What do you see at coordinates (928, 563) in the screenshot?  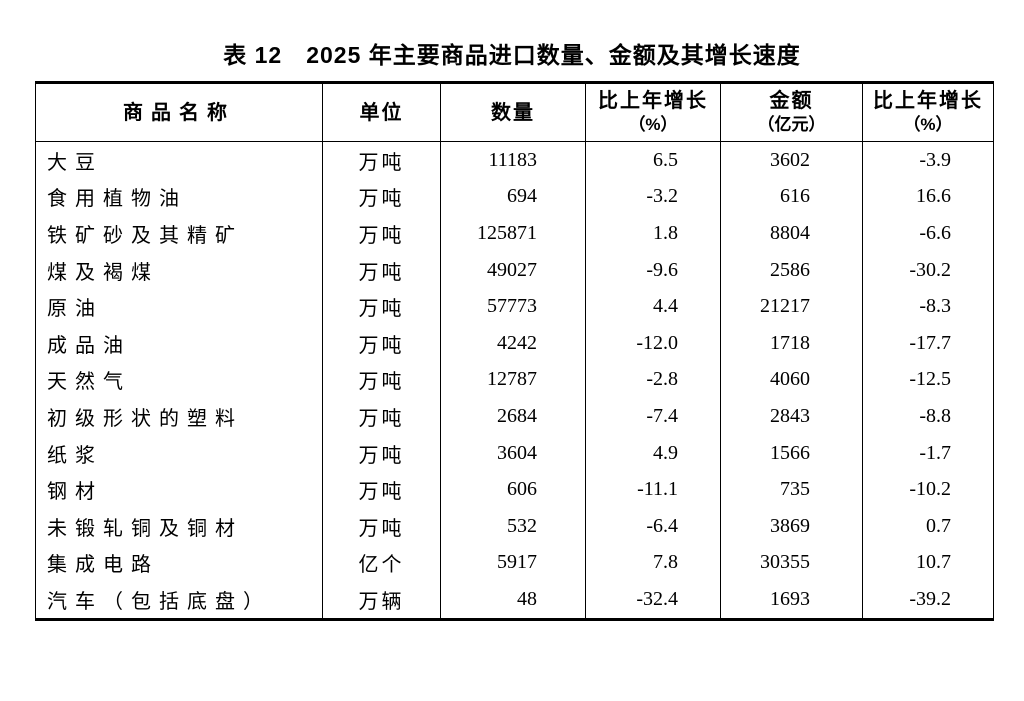 I see `cell-amount-growth: 10.7` at bounding box center [928, 563].